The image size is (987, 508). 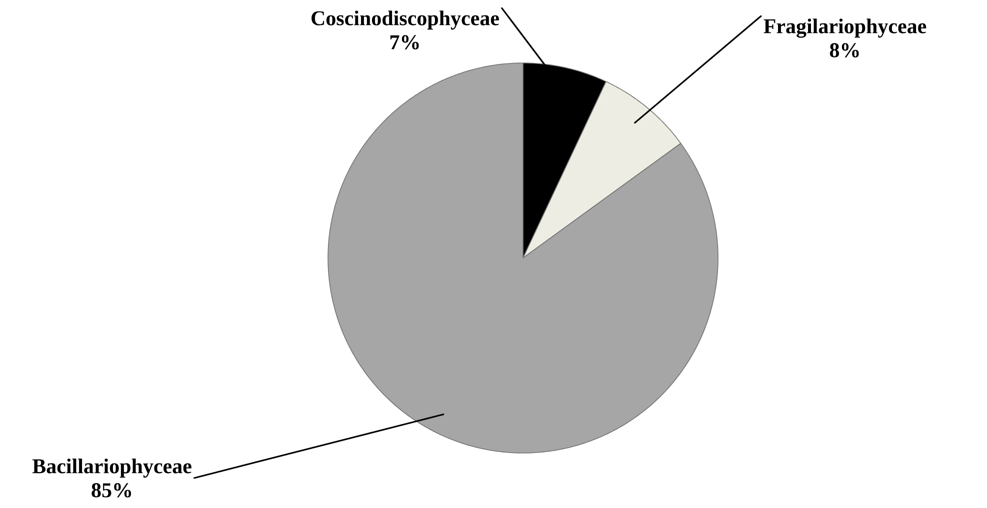 I want to click on data-label: 7%, so click(x=404, y=42).